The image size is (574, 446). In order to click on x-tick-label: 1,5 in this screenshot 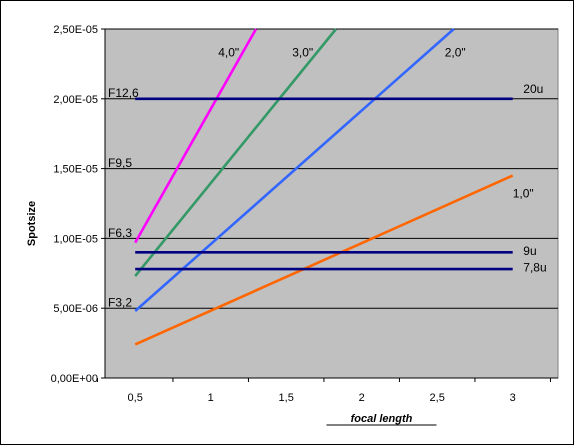, I will do `click(286, 398)`.